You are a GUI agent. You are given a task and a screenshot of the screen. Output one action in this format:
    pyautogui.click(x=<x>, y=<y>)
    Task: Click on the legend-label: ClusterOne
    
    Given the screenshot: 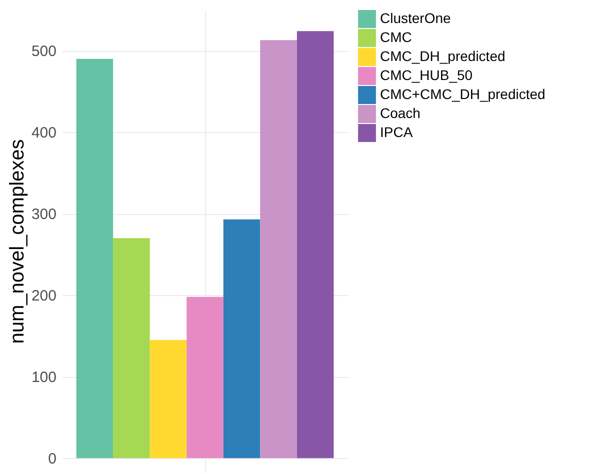 What is the action you would take?
    pyautogui.click(x=416, y=18)
    